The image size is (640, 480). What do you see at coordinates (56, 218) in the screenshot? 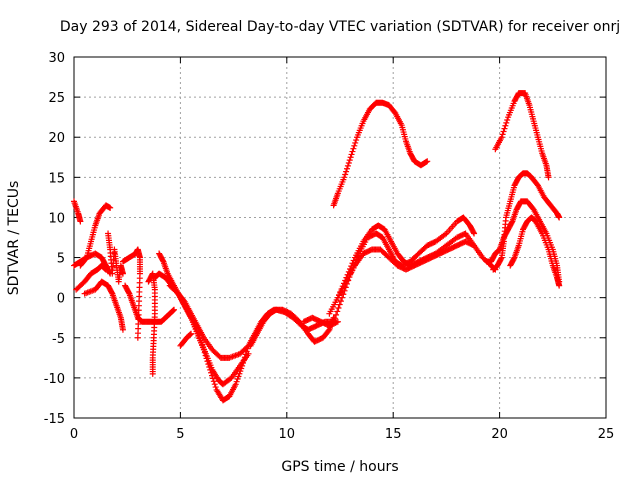
I see `y-tick-label: 10` at bounding box center [56, 218].